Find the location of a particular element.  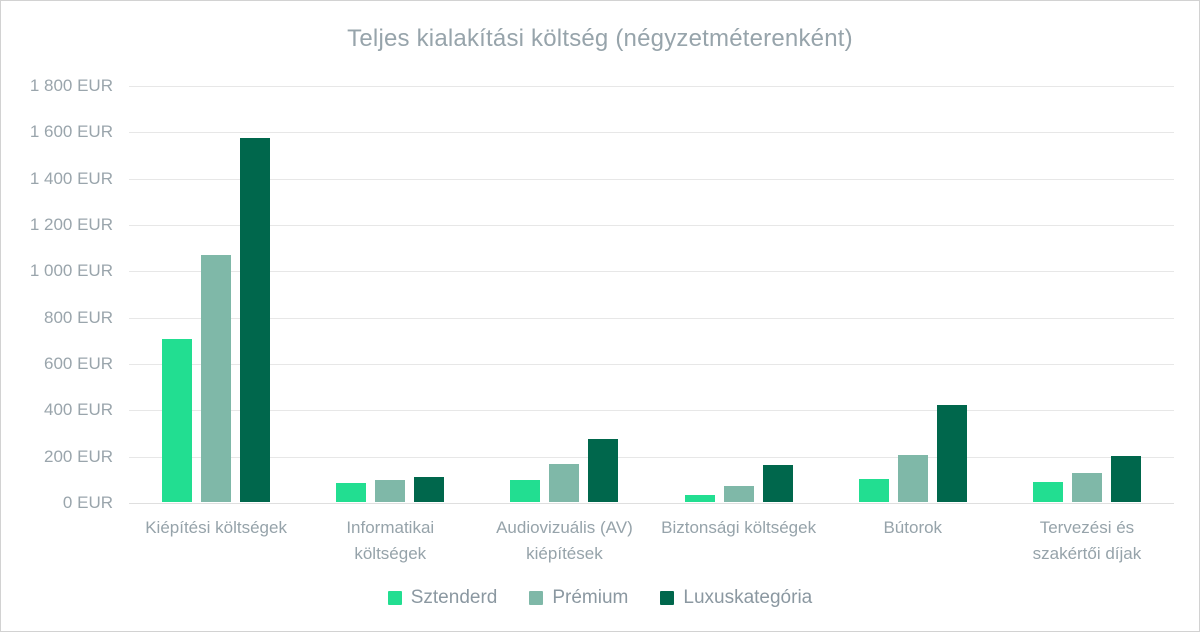

bar-sztenderd-biztonsagi-koltsegek is located at coordinates (699, 498).